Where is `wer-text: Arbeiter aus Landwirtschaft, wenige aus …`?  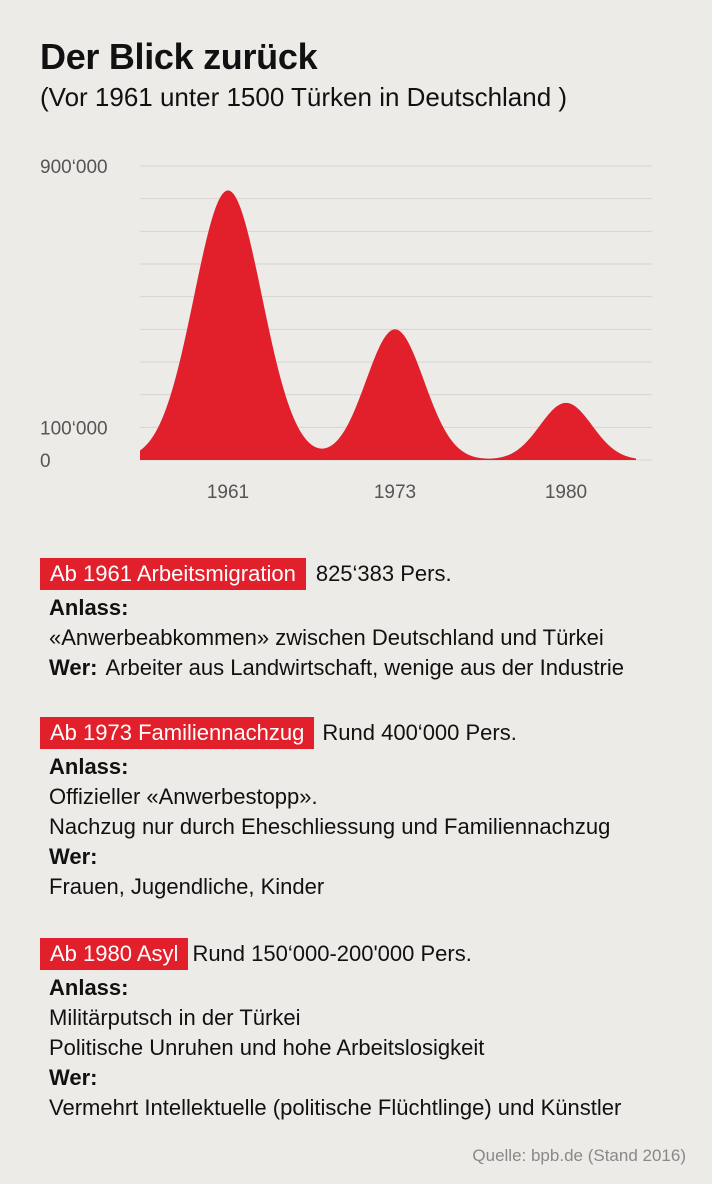
wer-text: Arbeiter aus Landwirtschaft, wenige aus … is located at coordinates (365, 667).